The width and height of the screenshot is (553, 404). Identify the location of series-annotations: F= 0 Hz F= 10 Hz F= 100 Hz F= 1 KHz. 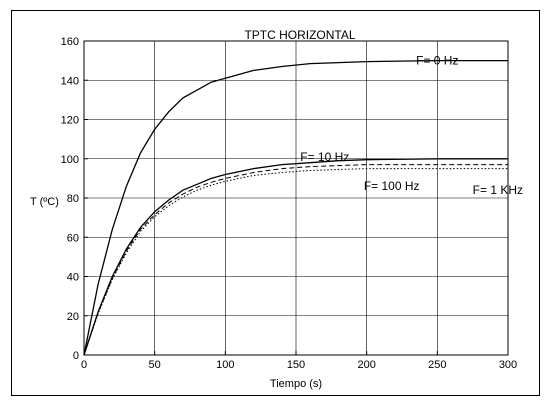
(411, 126).